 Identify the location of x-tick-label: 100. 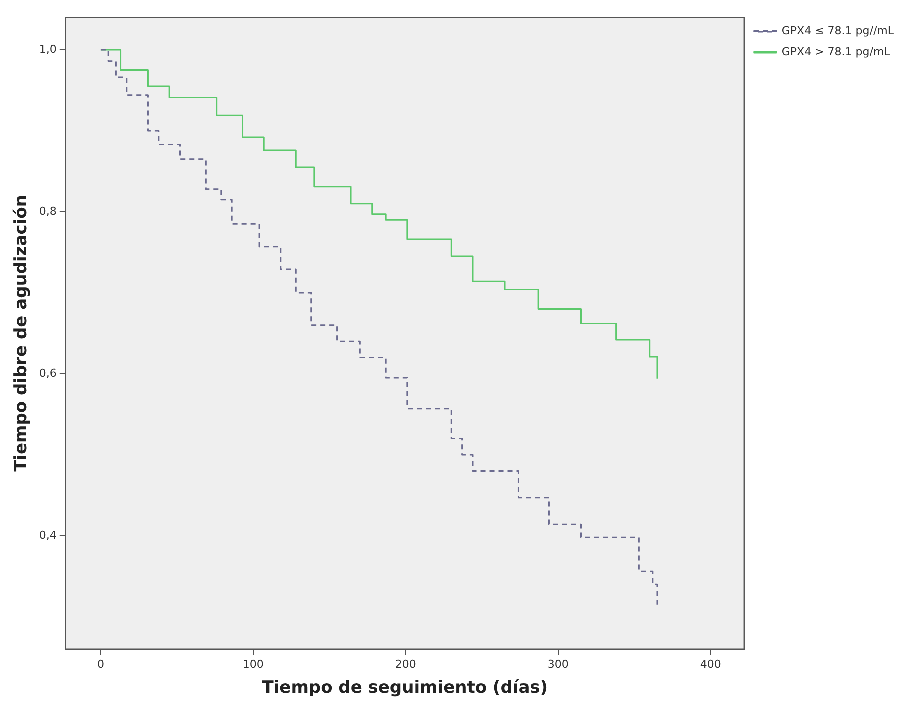
(253, 664).